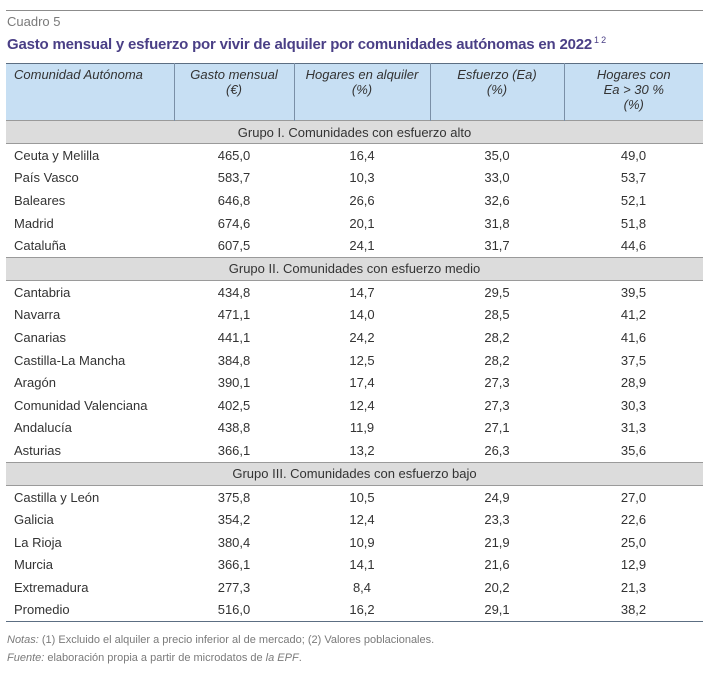  I want to click on region-name-cell: Cataluña, so click(40, 246).